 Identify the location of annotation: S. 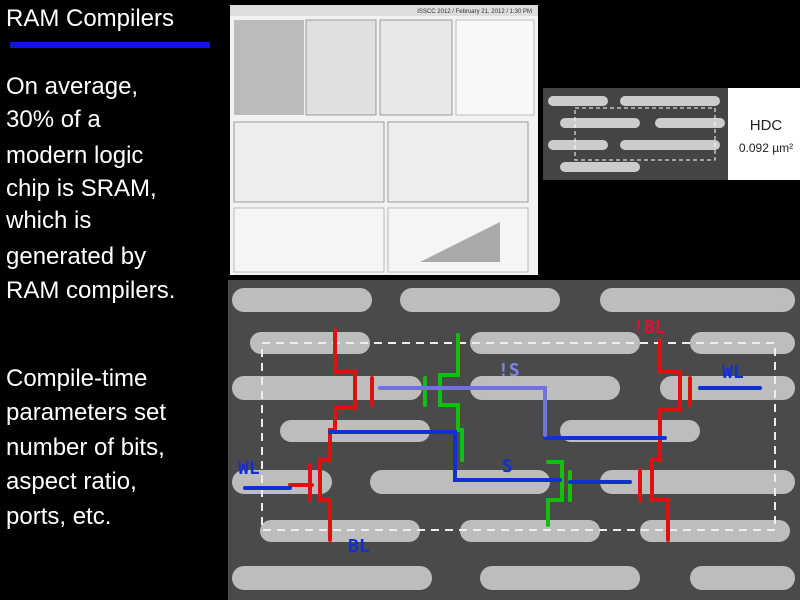
(507, 466).